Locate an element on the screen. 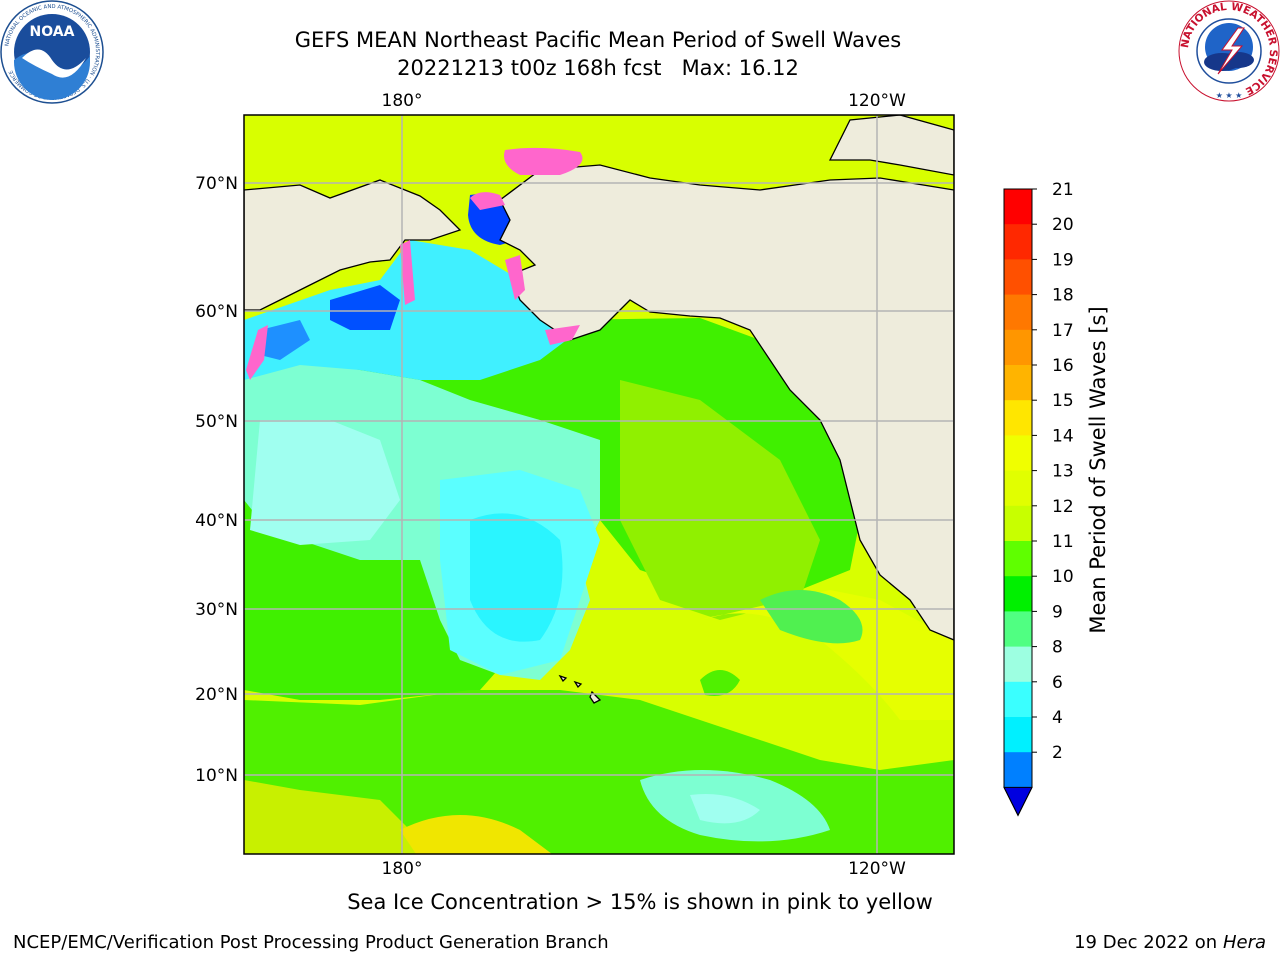 The height and width of the screenshot is (960, 1280). lat-label-70n: 70°N is located at coordinates (216, 184).